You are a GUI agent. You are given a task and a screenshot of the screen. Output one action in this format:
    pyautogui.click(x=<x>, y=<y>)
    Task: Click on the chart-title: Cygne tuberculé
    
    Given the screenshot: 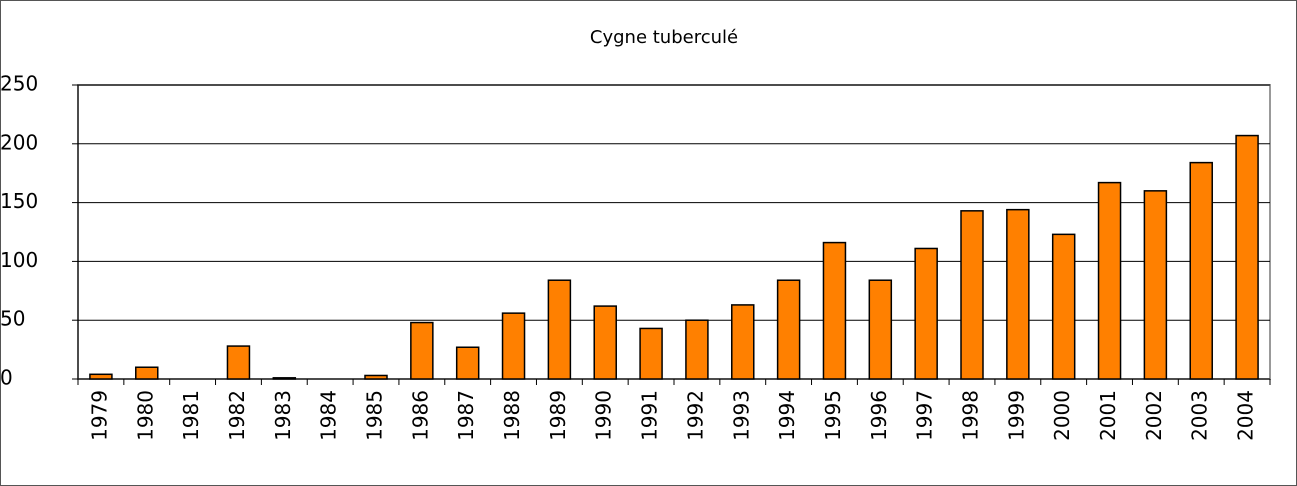 What is the action you would take?
    pyautogui.click(x=664, y=37)
    